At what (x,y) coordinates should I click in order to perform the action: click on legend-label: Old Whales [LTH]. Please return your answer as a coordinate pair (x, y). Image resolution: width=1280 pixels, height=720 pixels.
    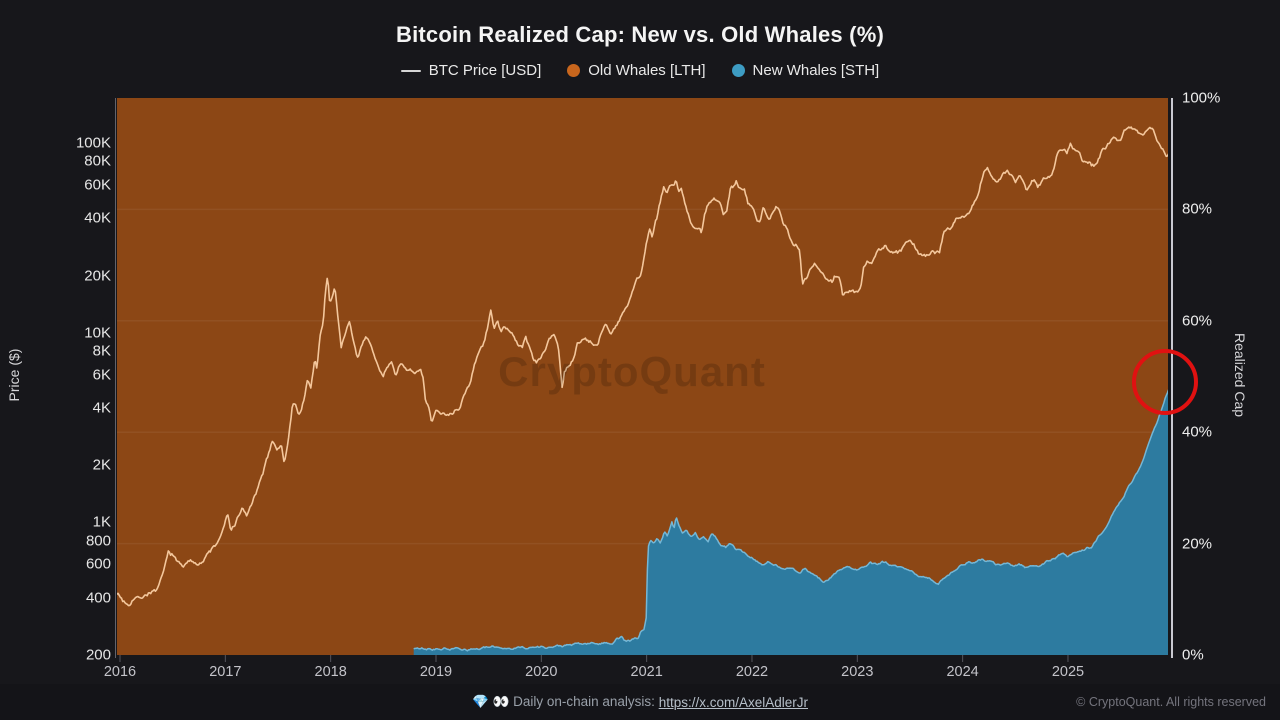
    Looking at the image, I should click on (647, 70).